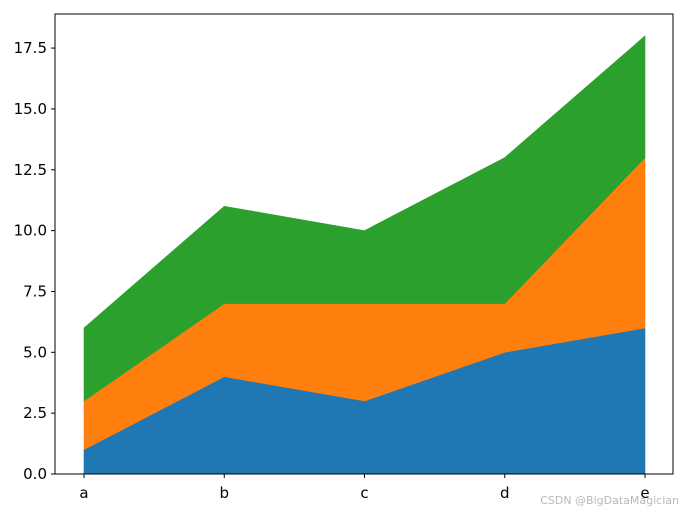  What do you see at coordinates (30, 170) in the screenshot?
I see `y-tick-label: 12.5` at bounding box center [30, 170].